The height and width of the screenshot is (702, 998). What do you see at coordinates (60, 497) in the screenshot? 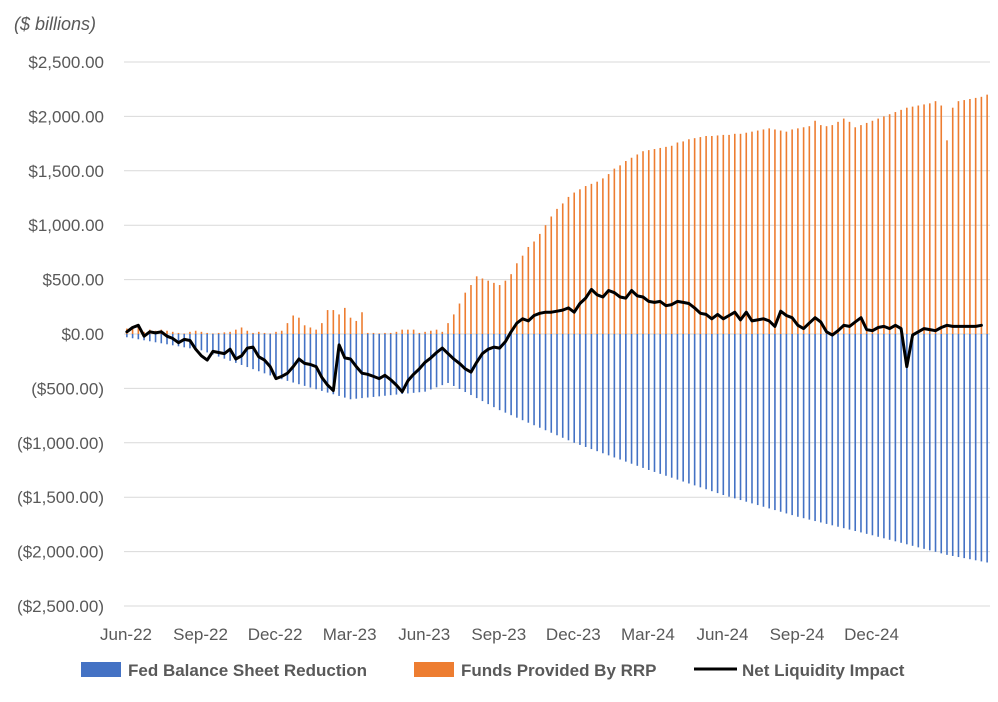
I see `y-tick-label: ($1,500.00)` at bounding box center [60, 497].